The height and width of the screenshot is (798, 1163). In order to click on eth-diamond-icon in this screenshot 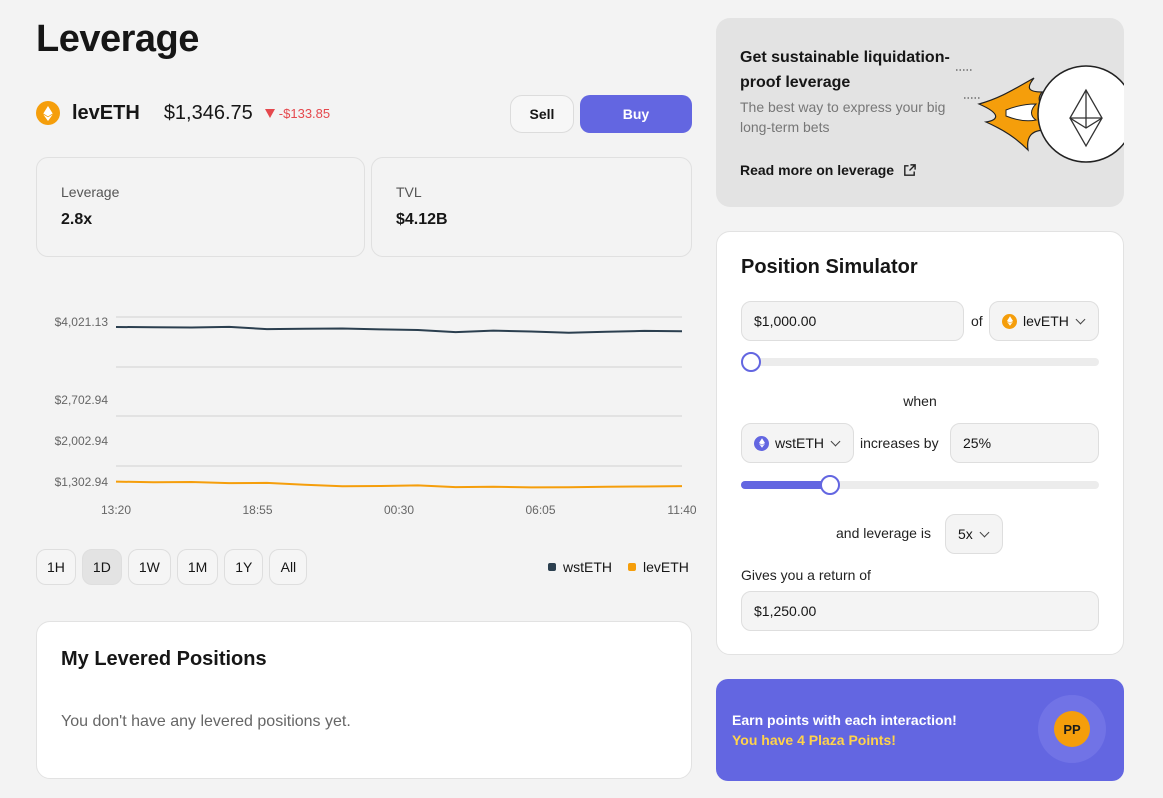, I will do `click(1086, 118)`.